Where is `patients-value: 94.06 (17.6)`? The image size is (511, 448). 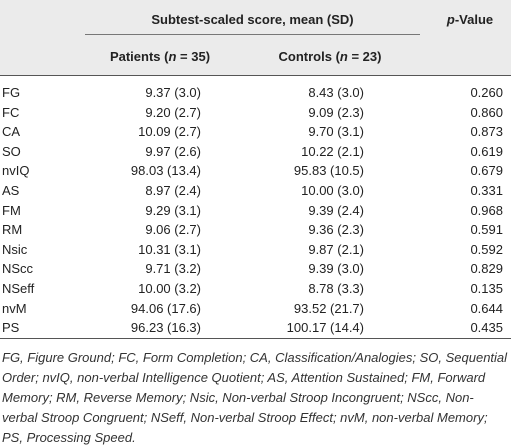
patients-value: 94.06 (17.6) is located at coordinates (165, 308).